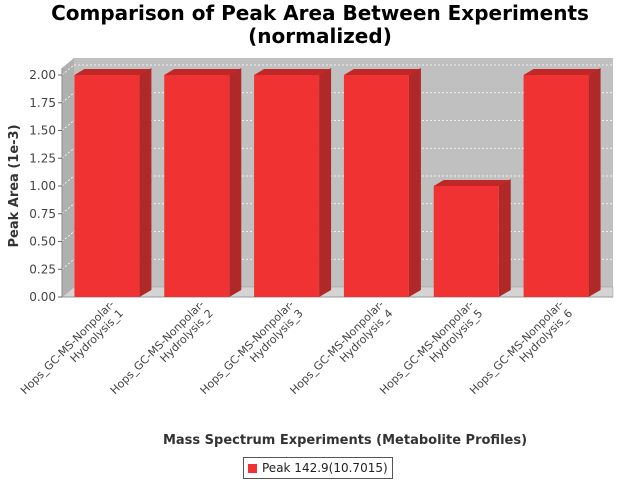  What do you see at coordinates (42, 75) in the screenshot?
I see `y-tick-label: 2.00` at bounding box center [42, 75].